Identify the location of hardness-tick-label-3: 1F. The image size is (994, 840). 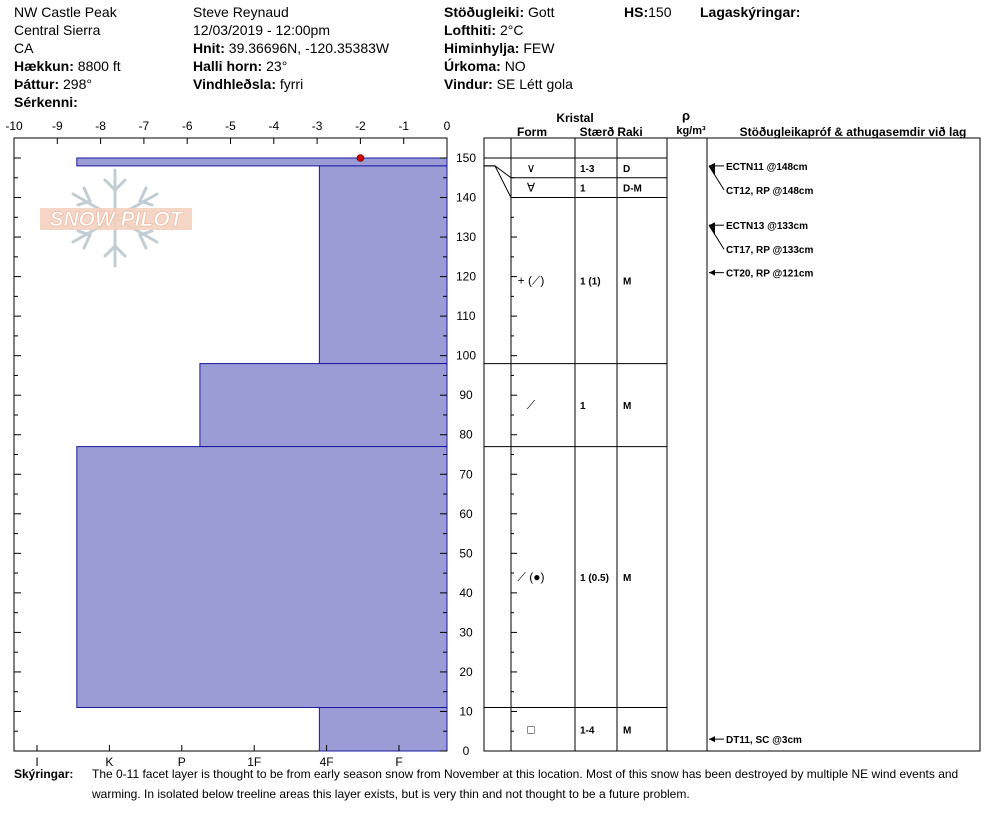
(254, 762).